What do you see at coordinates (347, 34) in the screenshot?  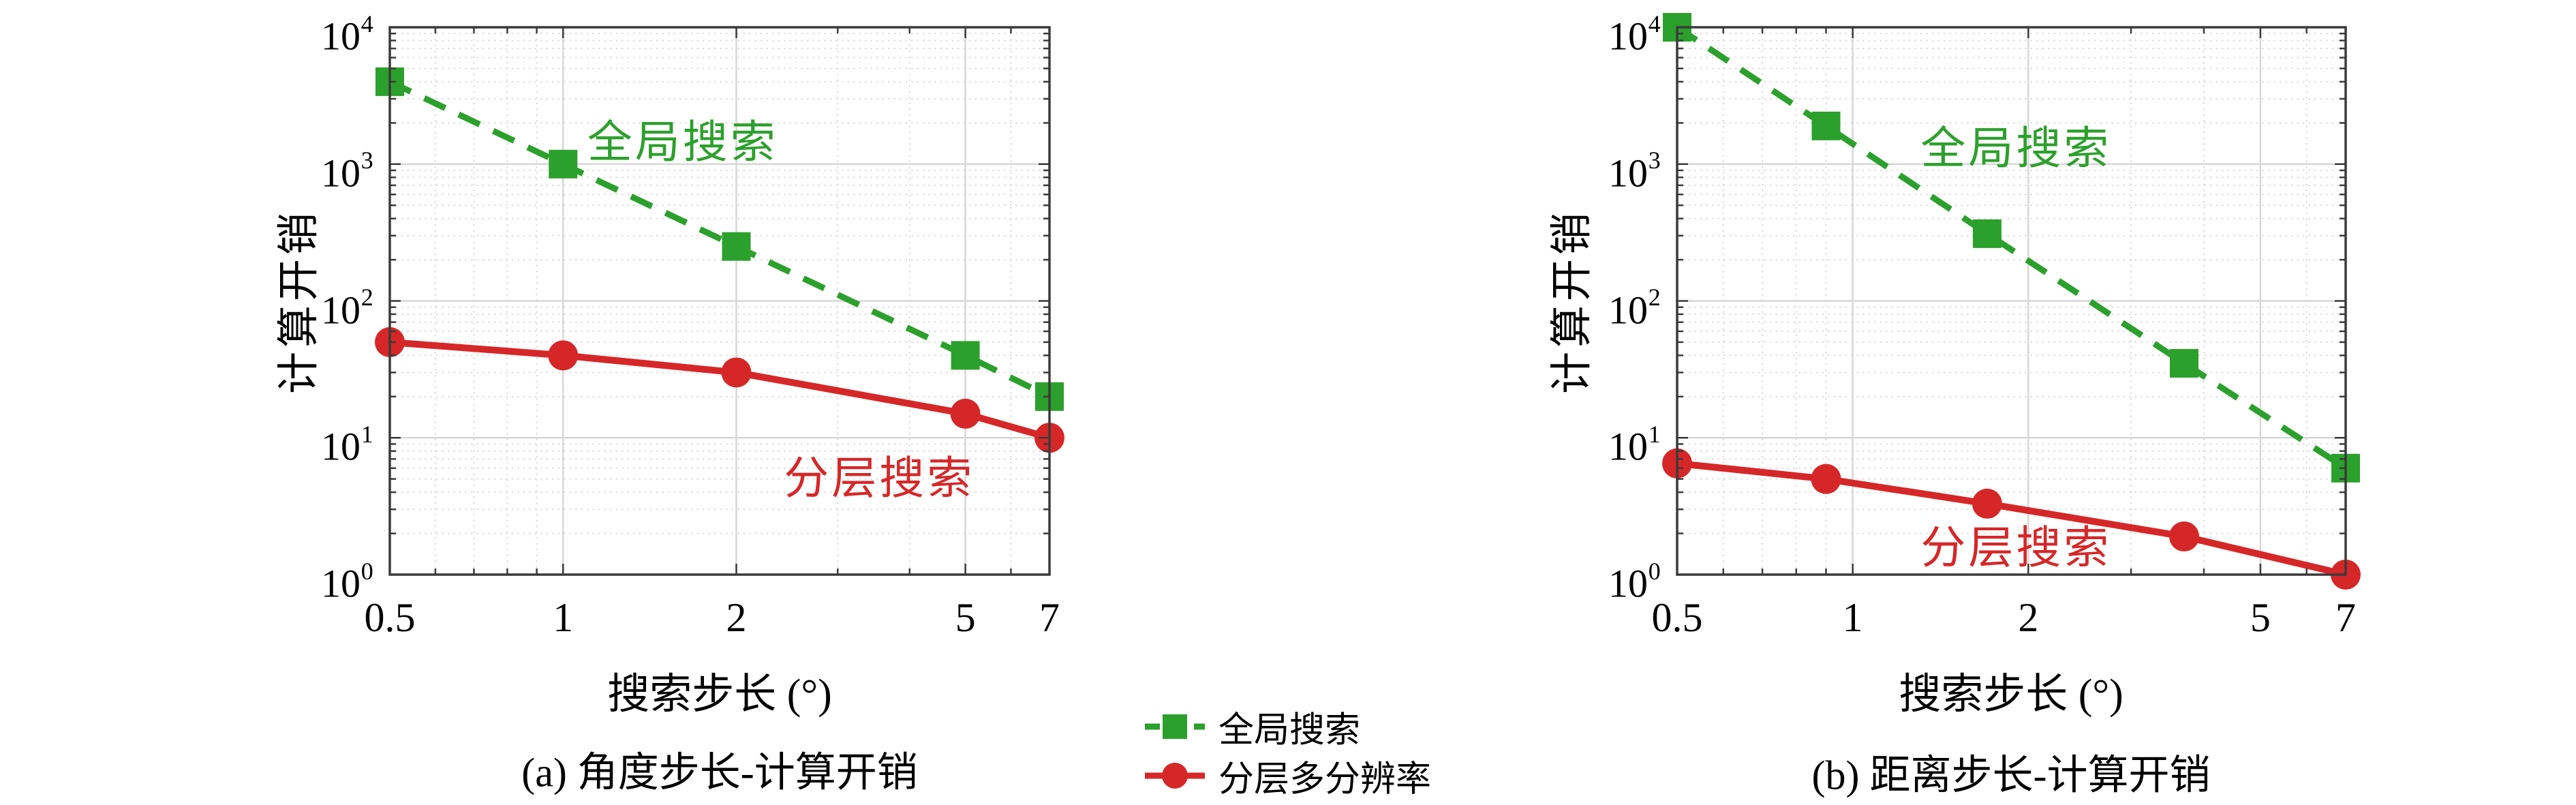 I see `chart-a-y-tick-label: 10⁴` at bounding box center [347, 34].